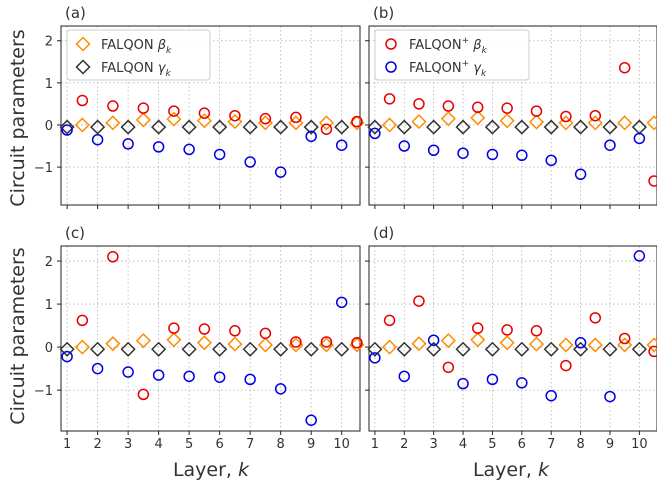  What do you see at coordinates (43, 391) in the screenshot?
I see `y-tick-label: −1` at bounding box center [43, 391].